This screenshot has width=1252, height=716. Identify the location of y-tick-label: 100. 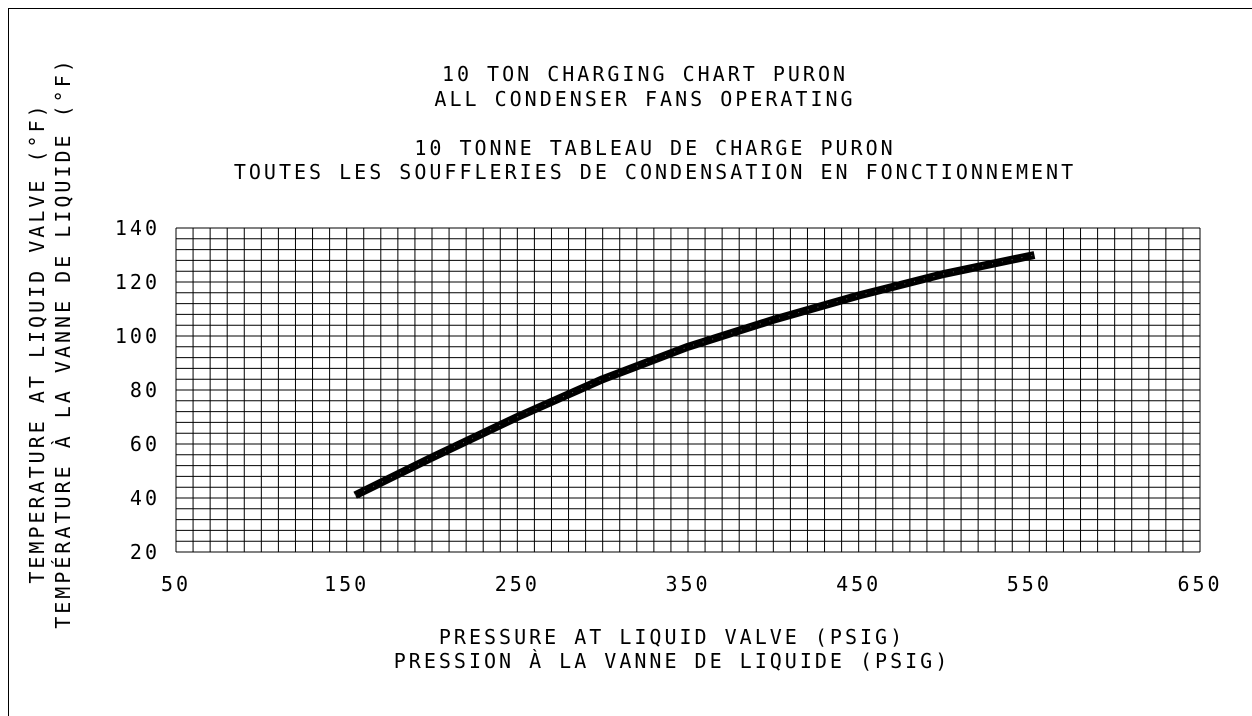
(137, 336).